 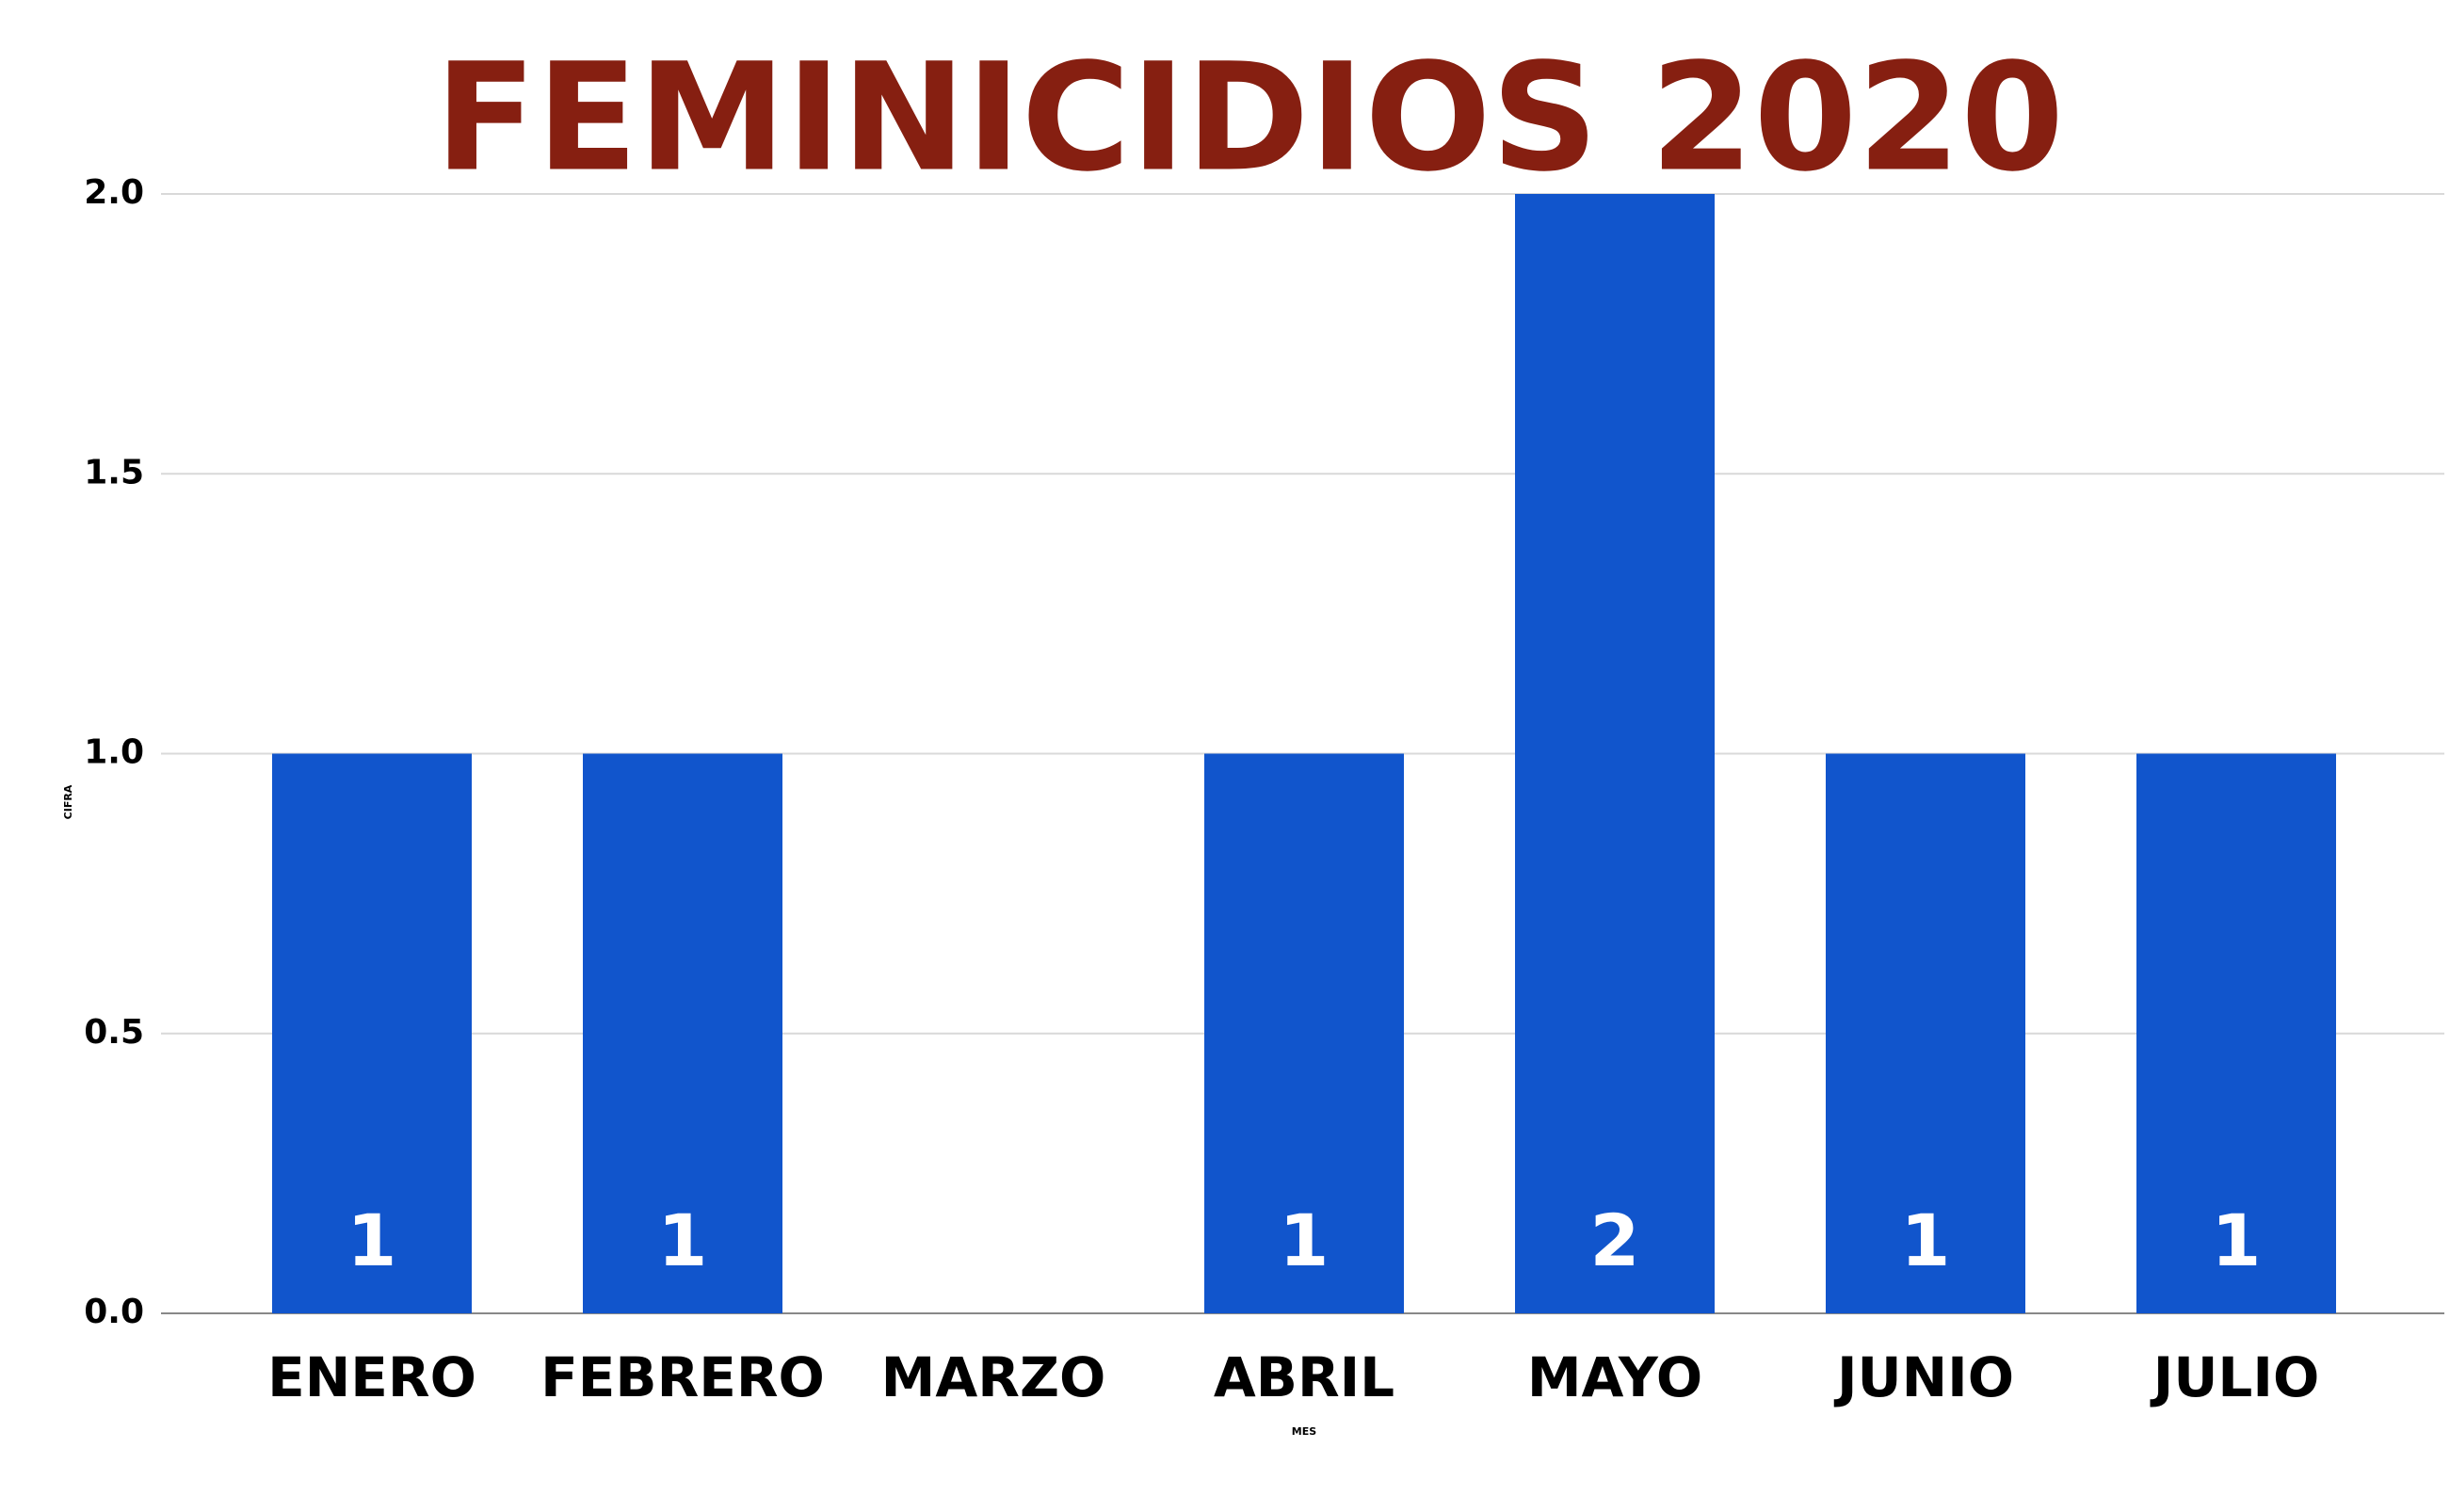 What do you see at coordinates (114, 752) in the screenshot?
I see `y-tick-label: 1.0` at bounding box center [114, 752].